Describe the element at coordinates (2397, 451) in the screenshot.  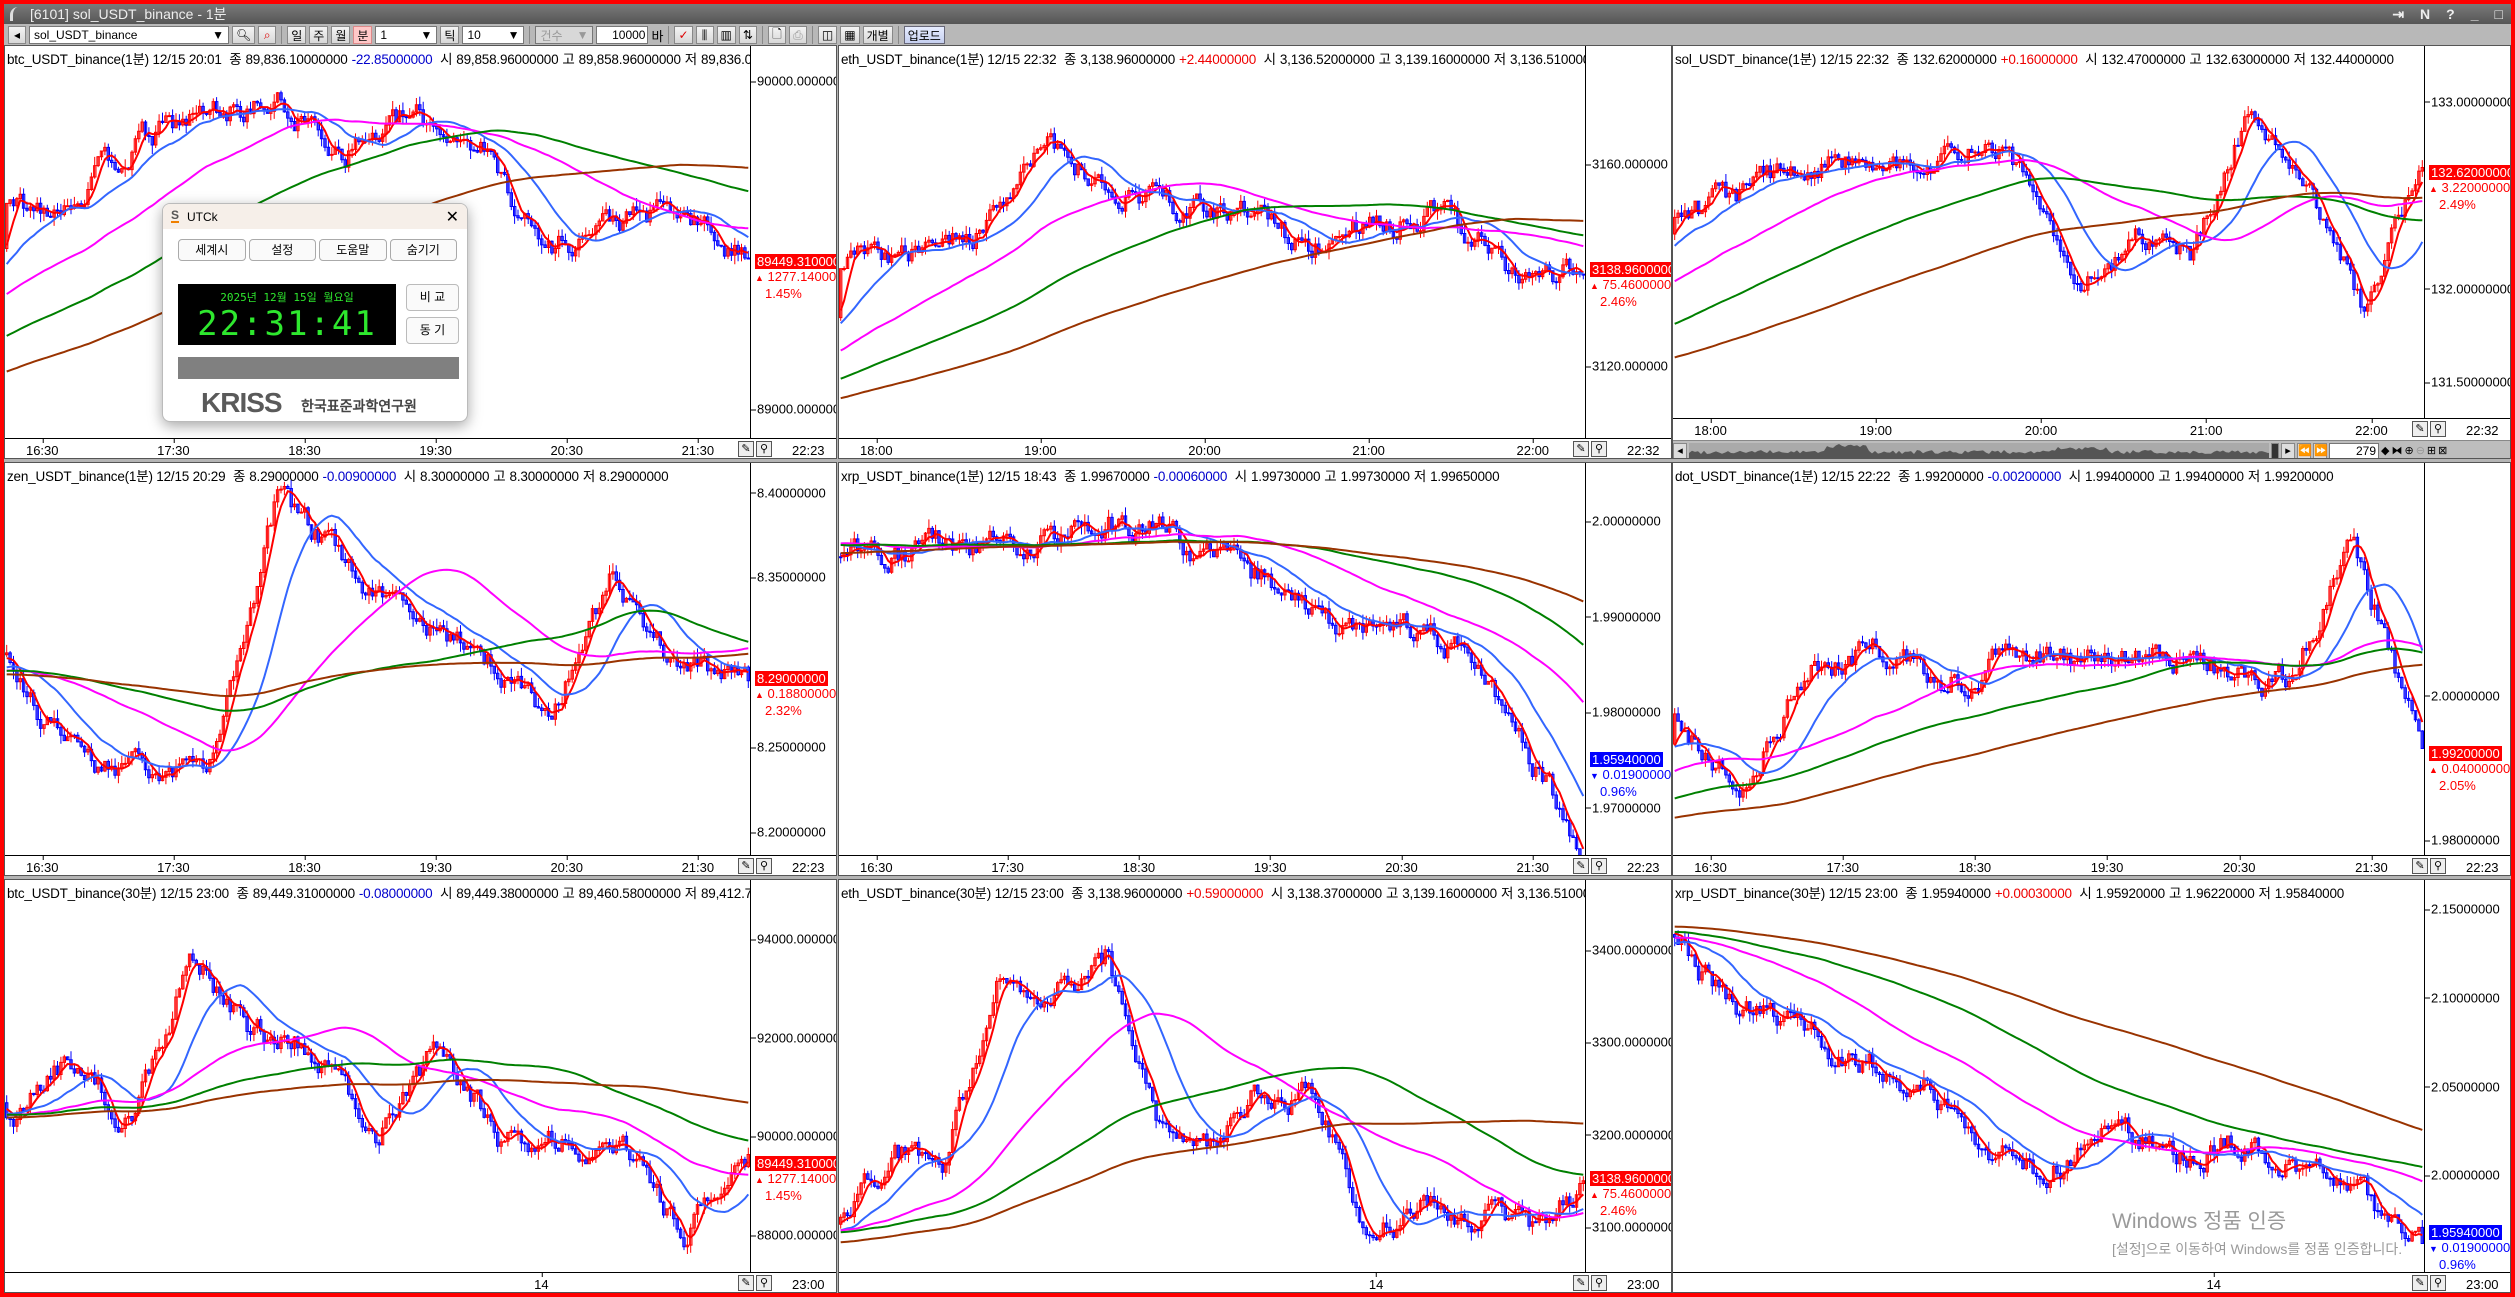
I see `shrink-icon: ⧓` at that location.